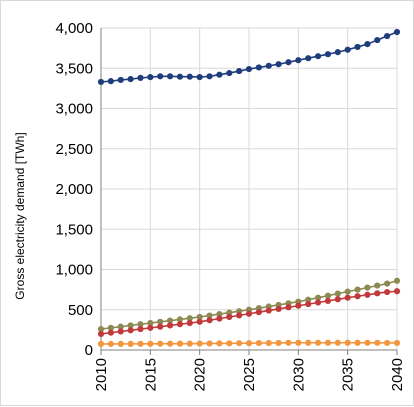 The image size is (414, 407). What do you see at coordinates (150, 374) in the screenshot?
I see `x-tick-label: 2015` at bounding box center [150, 374].